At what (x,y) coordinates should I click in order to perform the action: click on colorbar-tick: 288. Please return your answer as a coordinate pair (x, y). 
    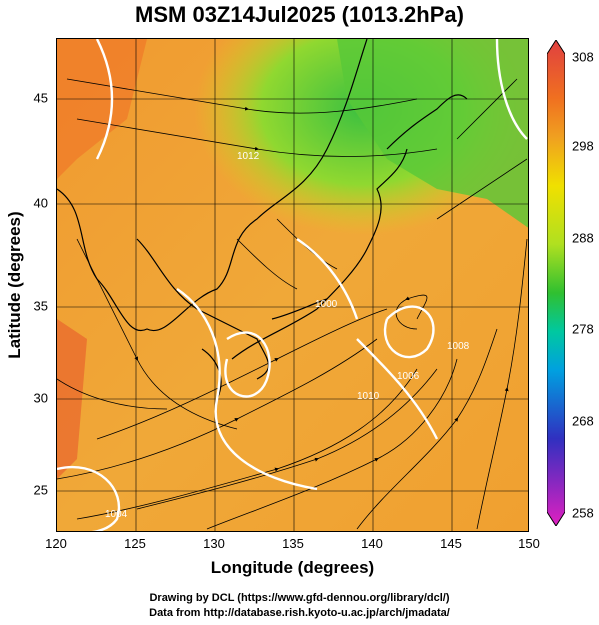
    Looking at the image, I should click on (583, 238).